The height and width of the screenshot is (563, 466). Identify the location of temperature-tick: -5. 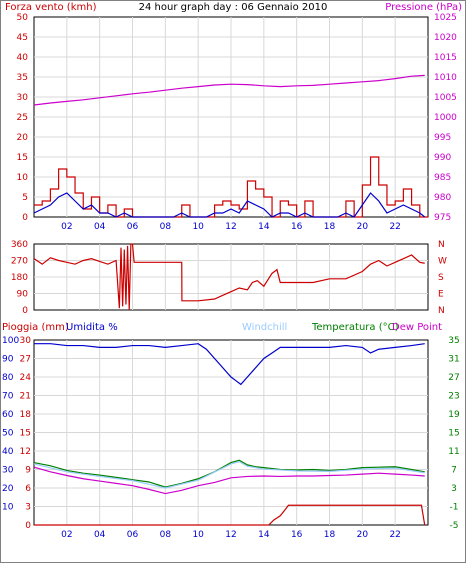
(454, 526).